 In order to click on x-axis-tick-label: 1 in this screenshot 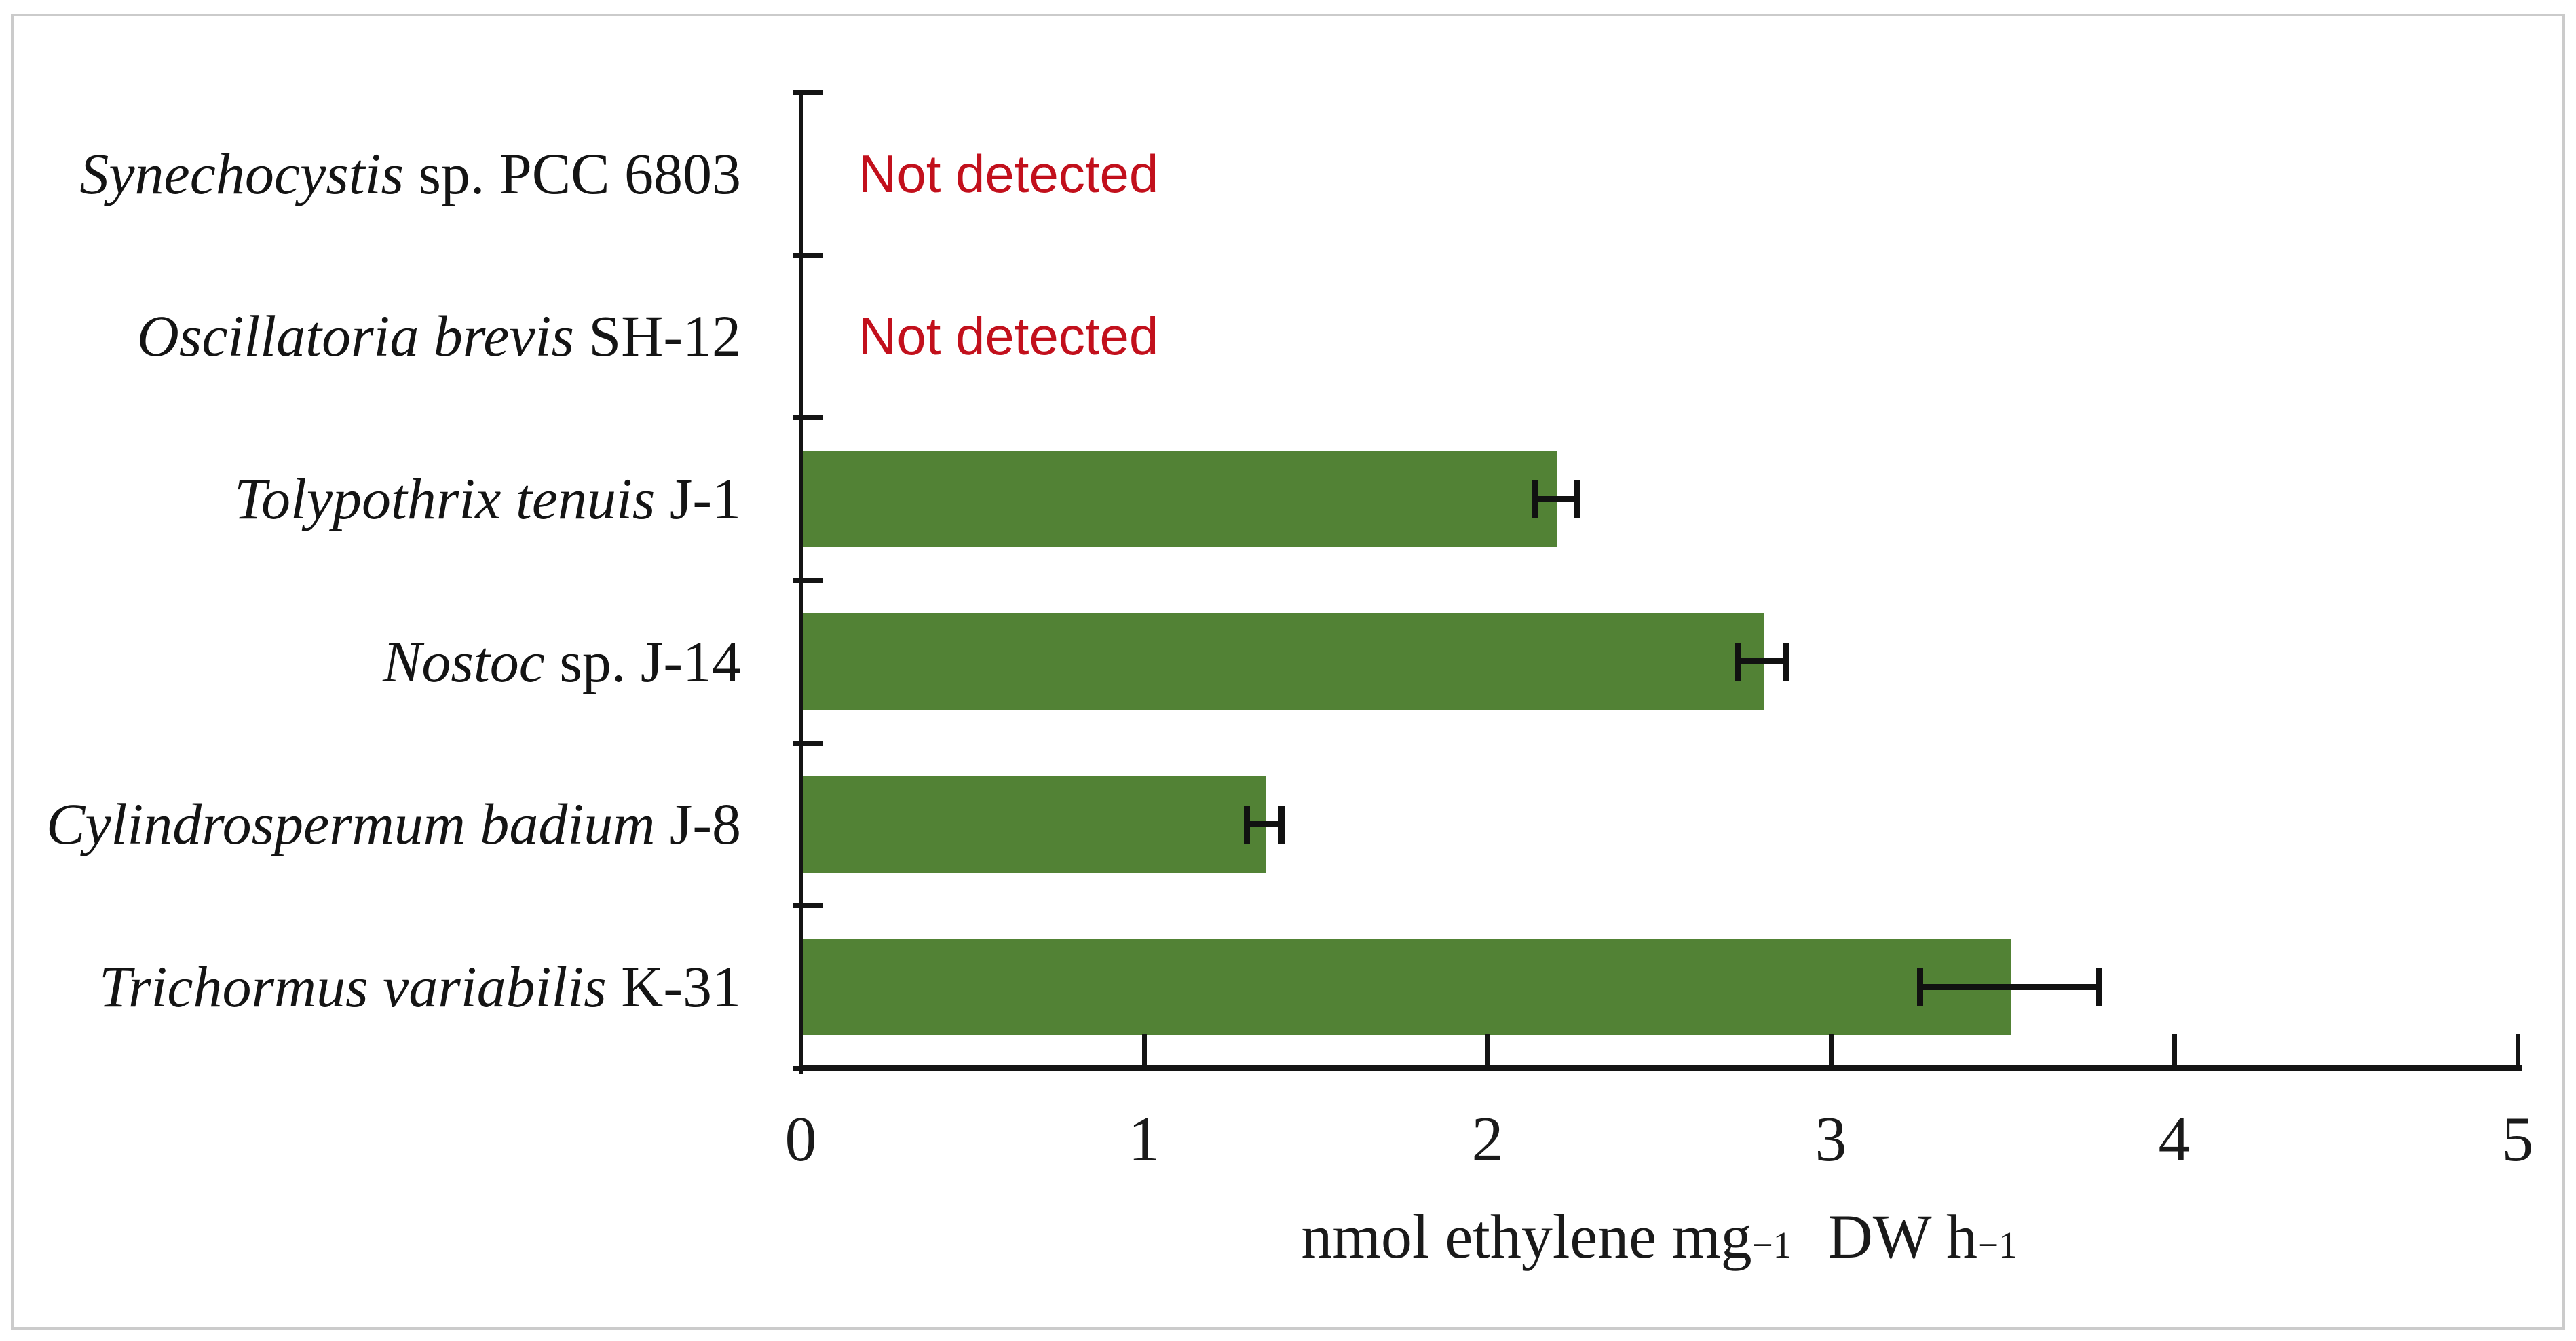, I will do `click(1144, 1139)`.